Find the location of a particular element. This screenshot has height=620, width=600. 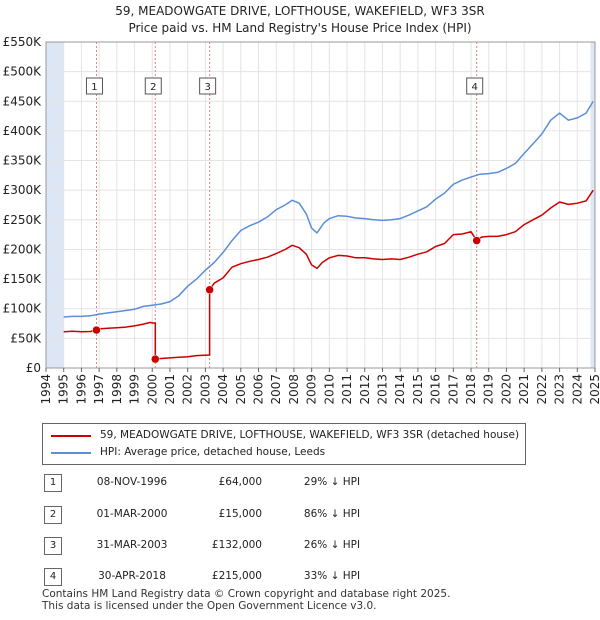

transaction-date: 30-APR-2018 is located at coordinates (132, 576).